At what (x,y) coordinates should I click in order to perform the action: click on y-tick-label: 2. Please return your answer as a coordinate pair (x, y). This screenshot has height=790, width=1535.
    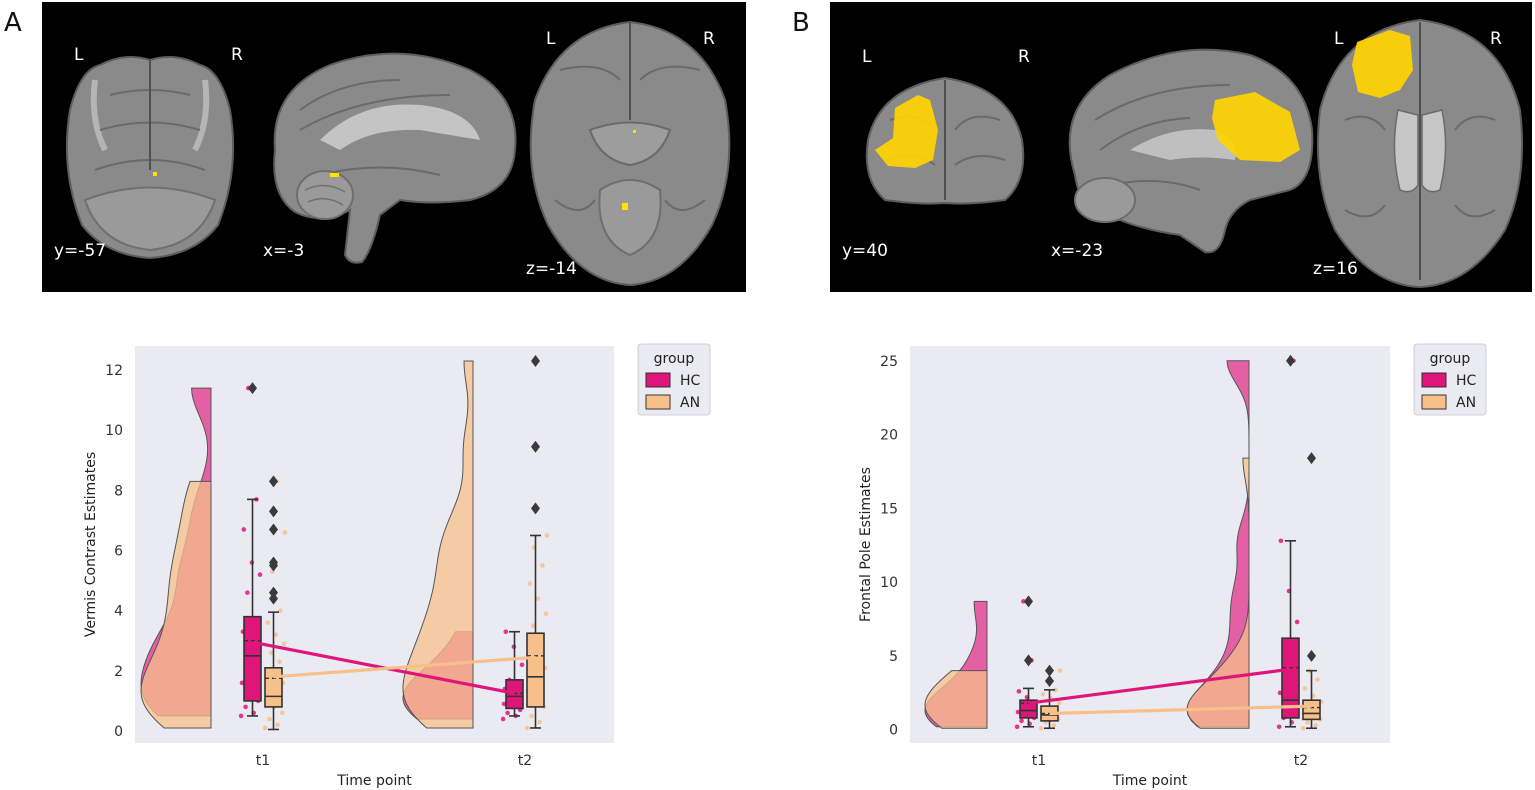
    Looking at the image, I should click on (118, 672).